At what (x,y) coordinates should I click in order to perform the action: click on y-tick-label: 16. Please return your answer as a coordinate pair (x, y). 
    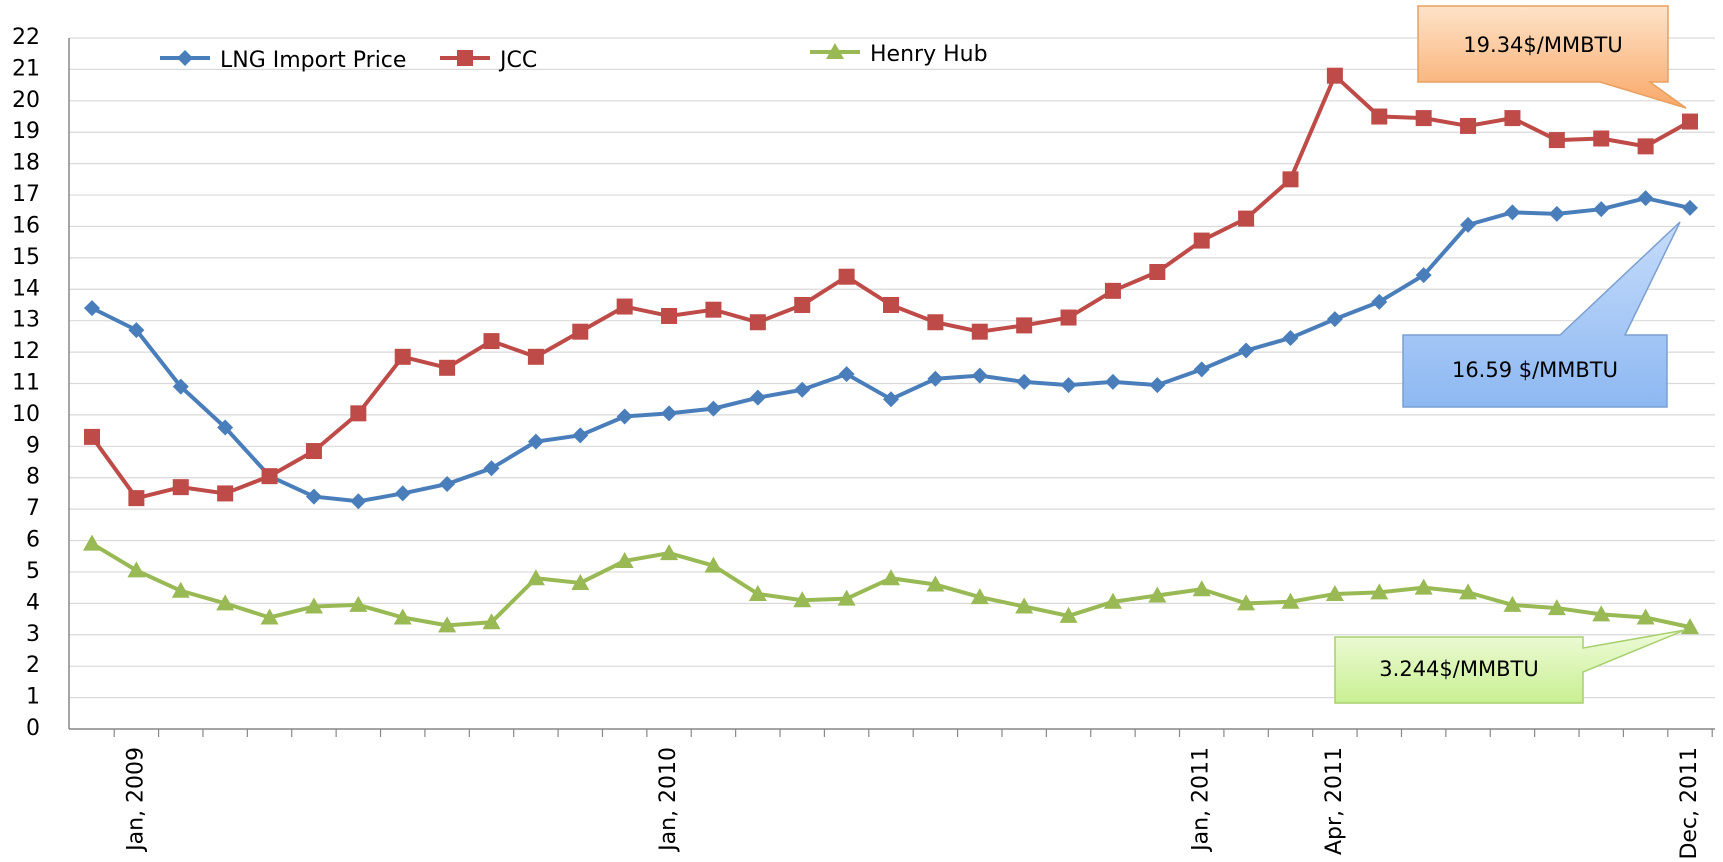
    Looking at the image, I should click on (26, 225).